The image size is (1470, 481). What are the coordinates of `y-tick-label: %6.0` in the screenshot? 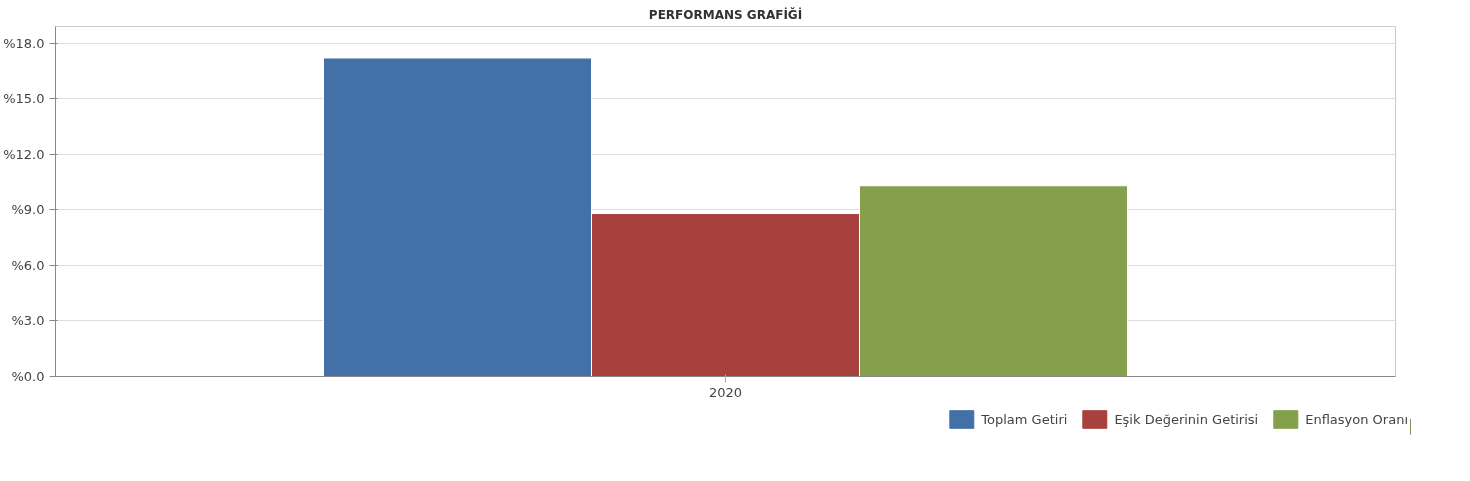 It's located at (28, 265).